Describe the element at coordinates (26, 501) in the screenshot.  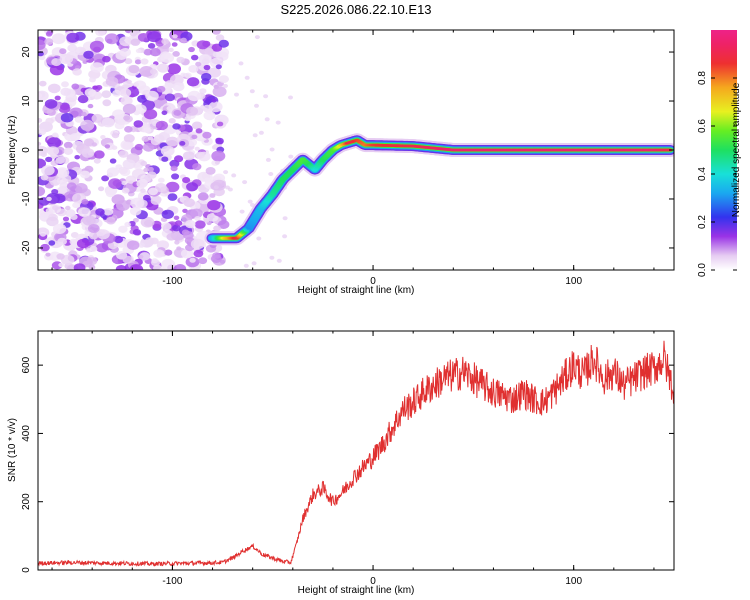
I see `y-tick-label: 200` at that location.